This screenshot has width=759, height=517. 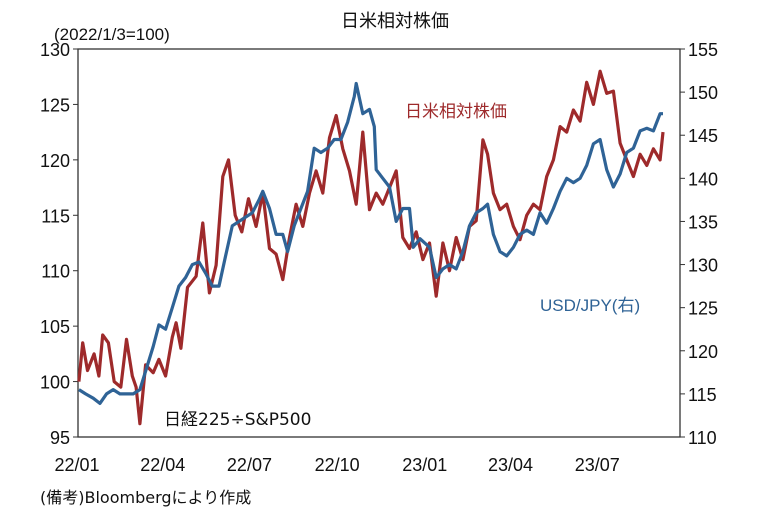 I want to click on x-tick-label: 23/07, so click(x=597, y=465).